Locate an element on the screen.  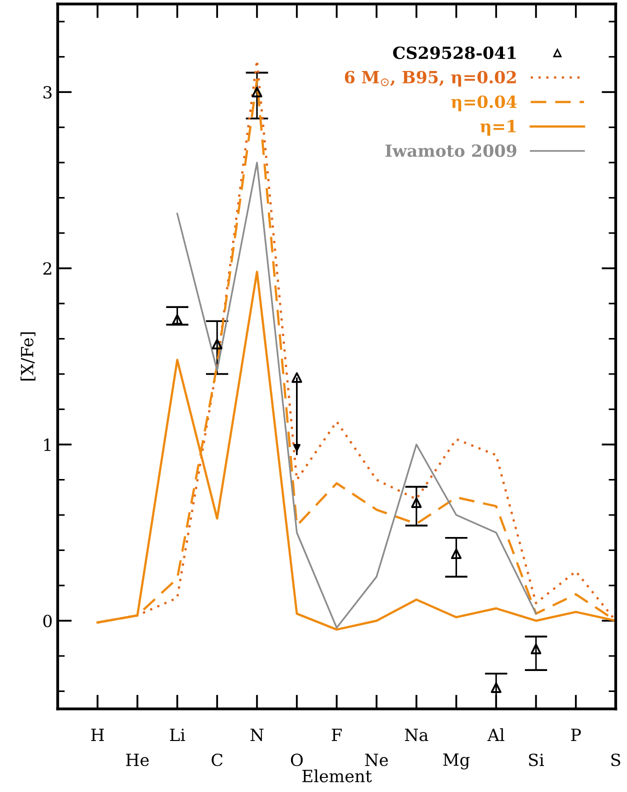
legend-label: η=1 is located at coordinates (498, 128).